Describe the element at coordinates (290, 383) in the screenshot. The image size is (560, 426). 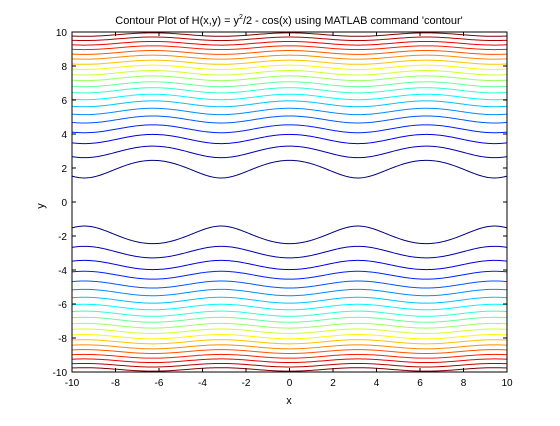
I see `x-tick-label: 0` at that location.